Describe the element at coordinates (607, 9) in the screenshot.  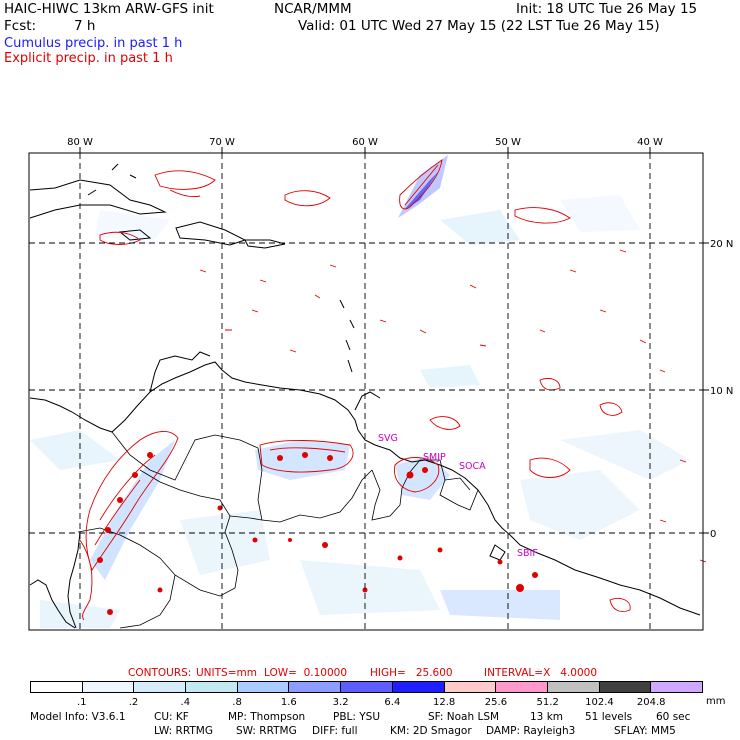
I see `init-time: Init: 18 UTC Tue 26 May 15` at that location.